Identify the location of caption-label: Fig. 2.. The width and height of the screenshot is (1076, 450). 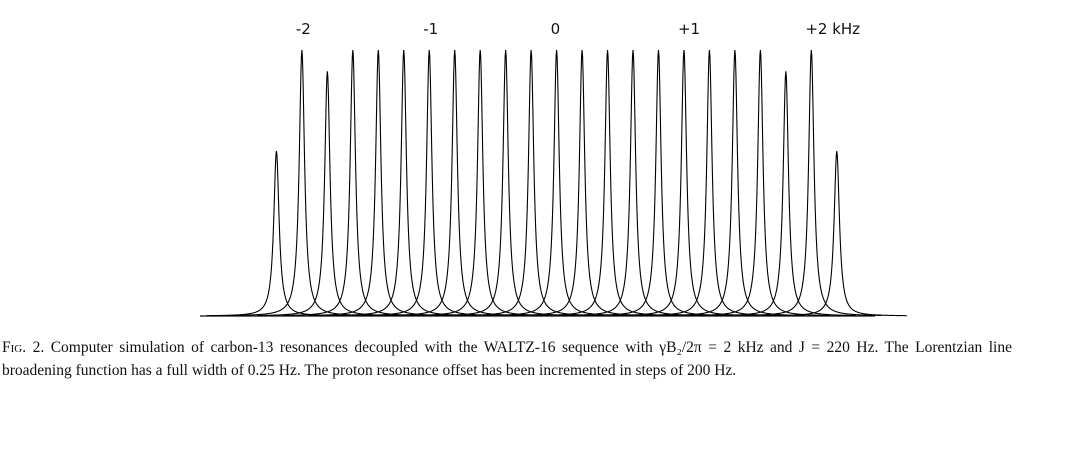
(23, 347).